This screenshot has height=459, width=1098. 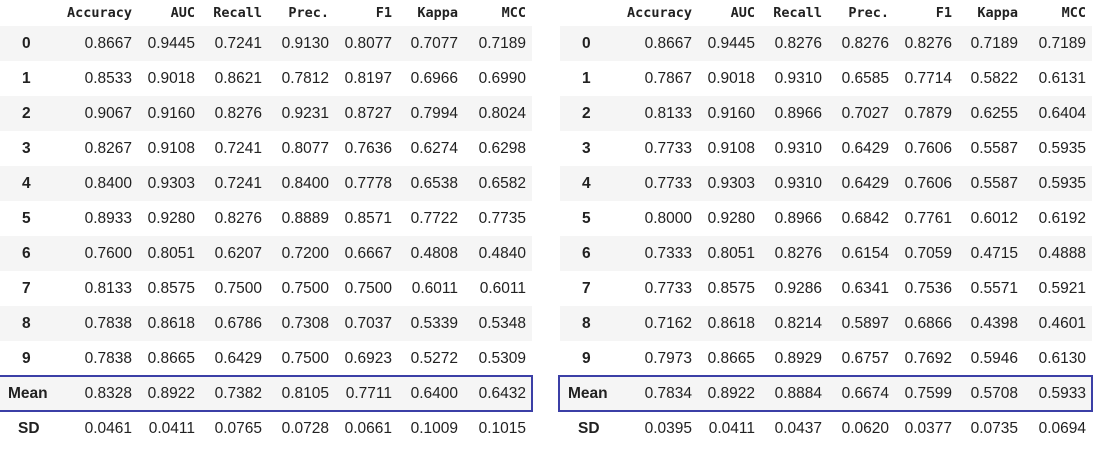 What do you see at coordinates (366, 393) in the screenshot?
I see `metric-cell: 0.7711` at bounding box center [366, 393].